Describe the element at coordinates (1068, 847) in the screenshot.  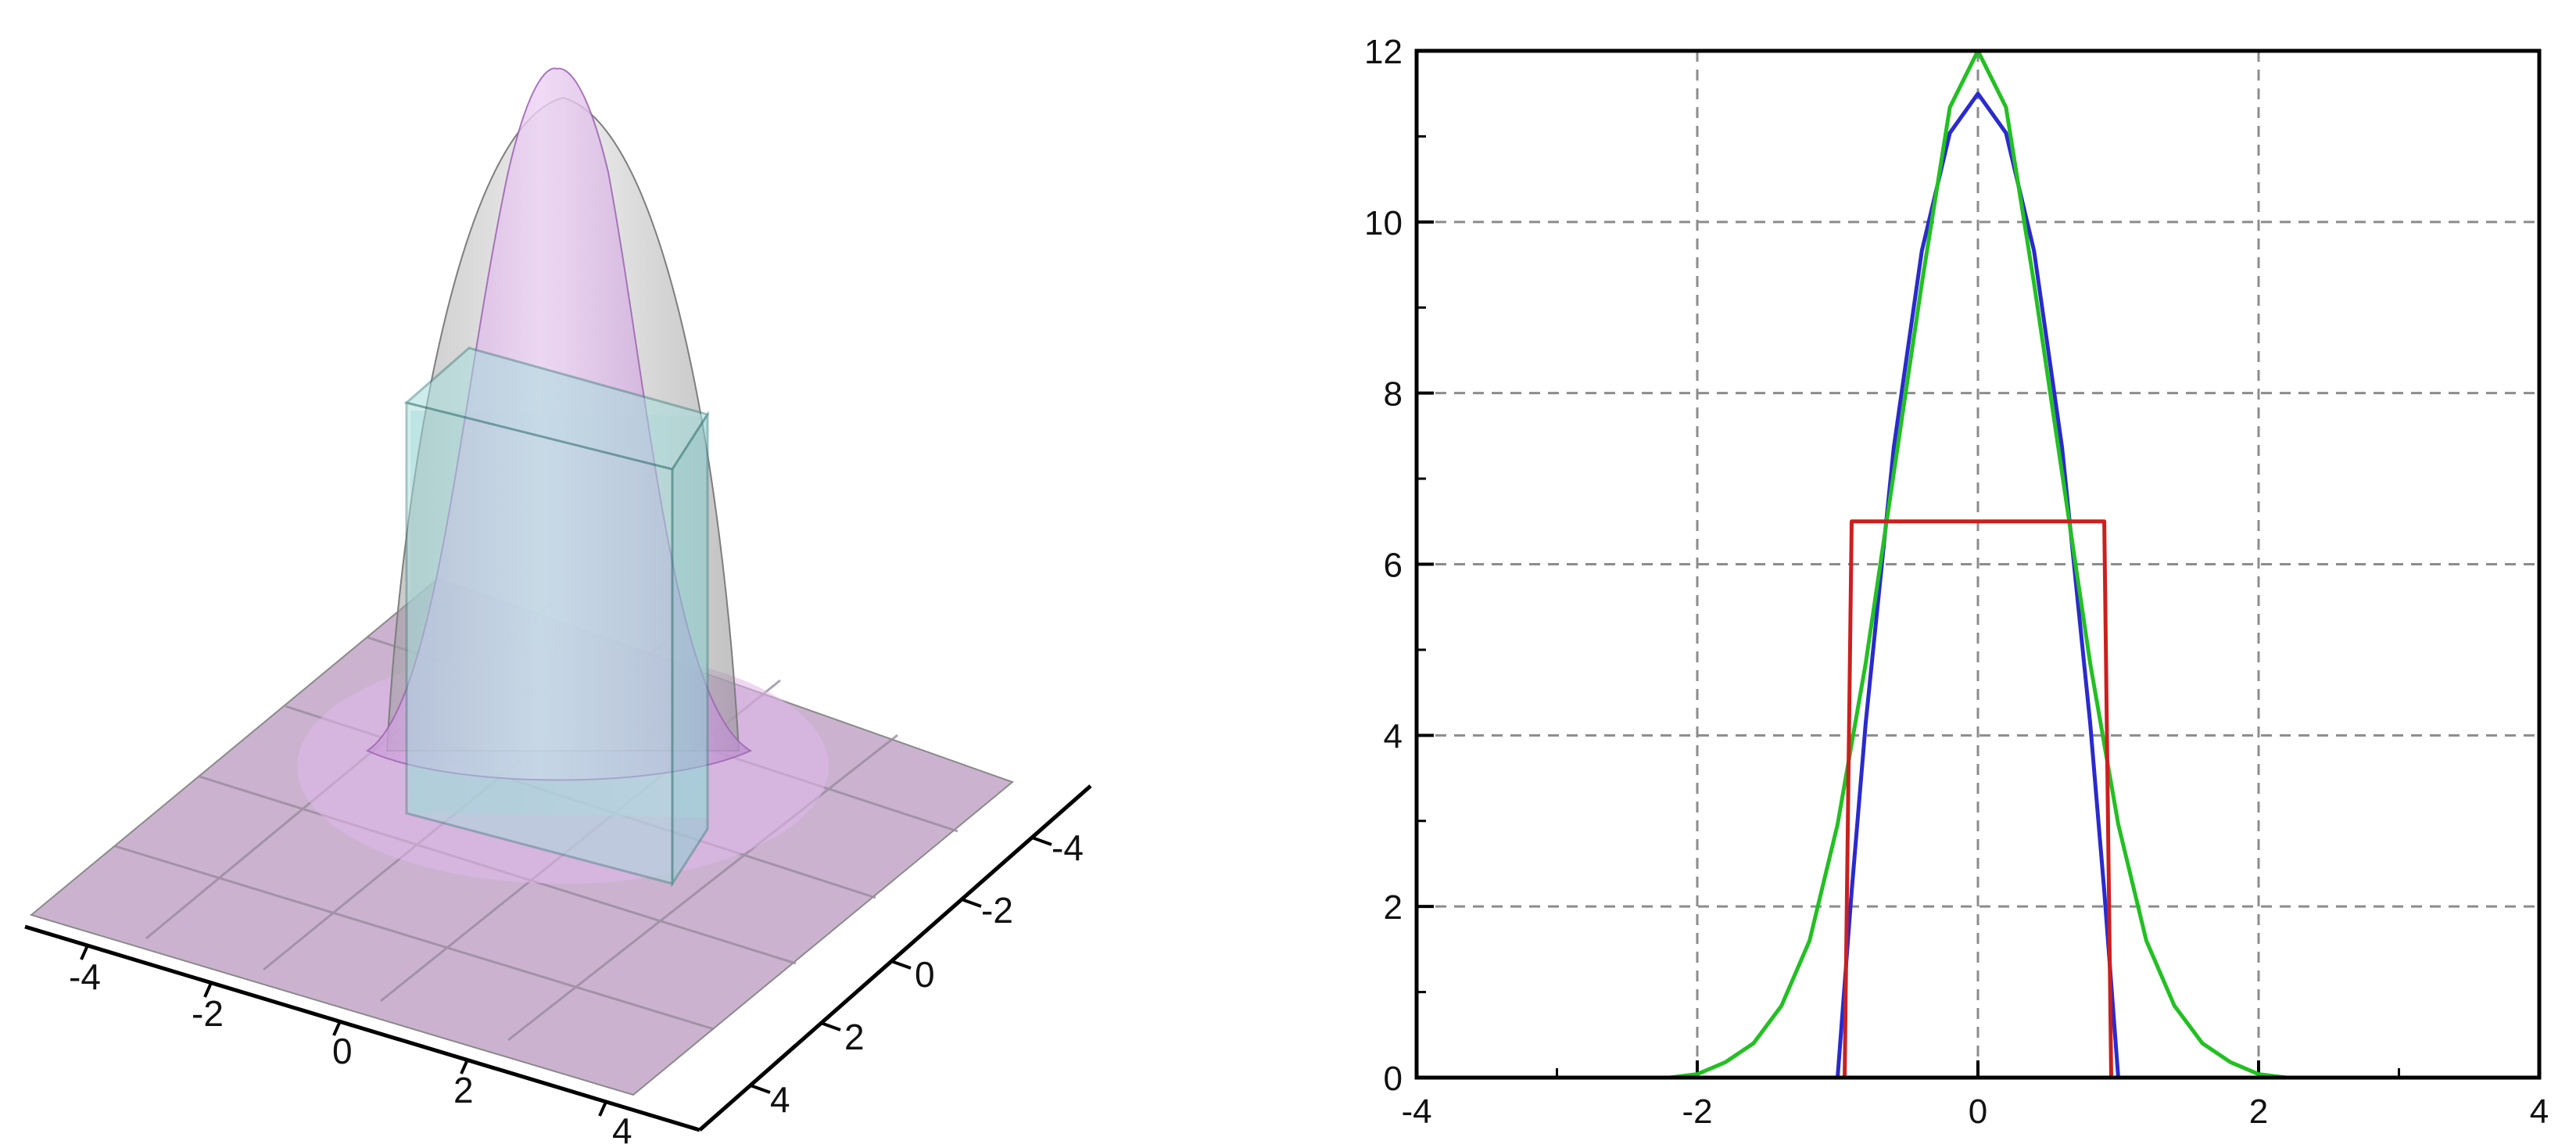
I see `y-tick-label: -4` at that location.